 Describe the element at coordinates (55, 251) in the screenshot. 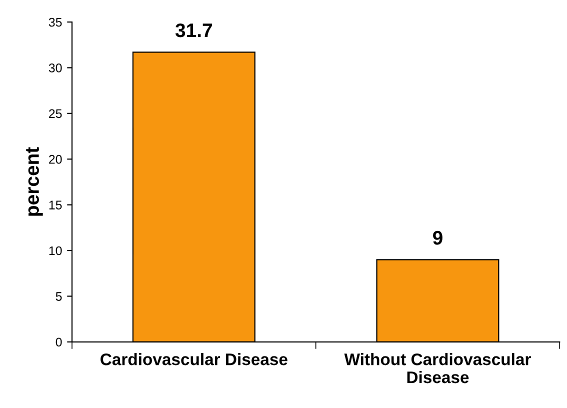

I see `y-tick-label: 10` at that location.